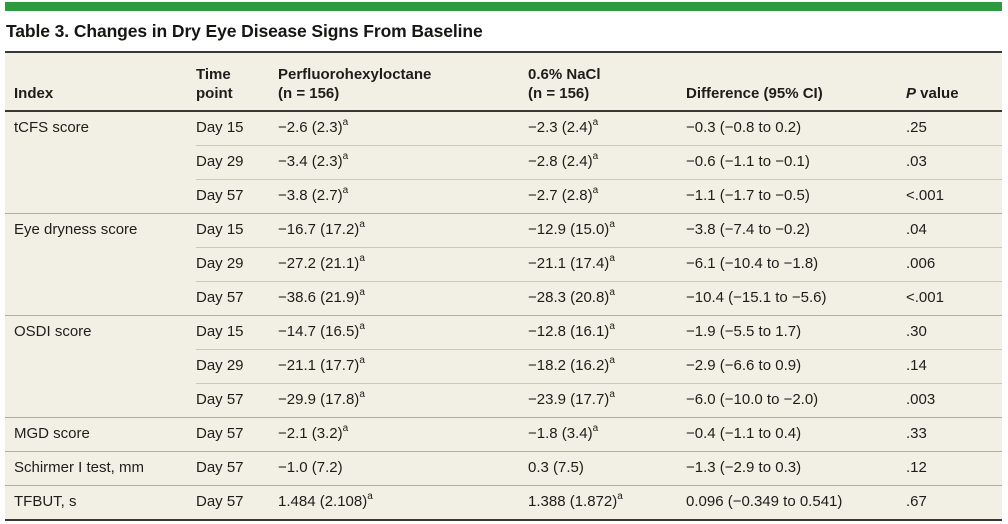  I want to click on cell-p-value: .03, so click(954, 162).